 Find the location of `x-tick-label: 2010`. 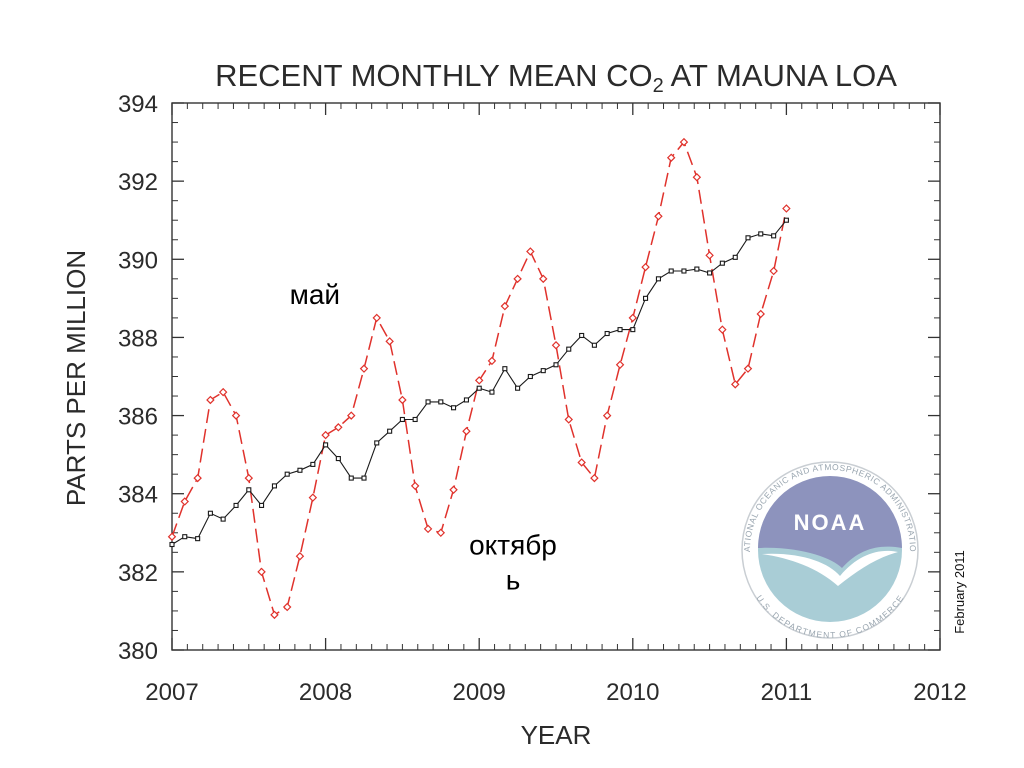

x-tick-label: 2010 is located at coordinates (632, 692).